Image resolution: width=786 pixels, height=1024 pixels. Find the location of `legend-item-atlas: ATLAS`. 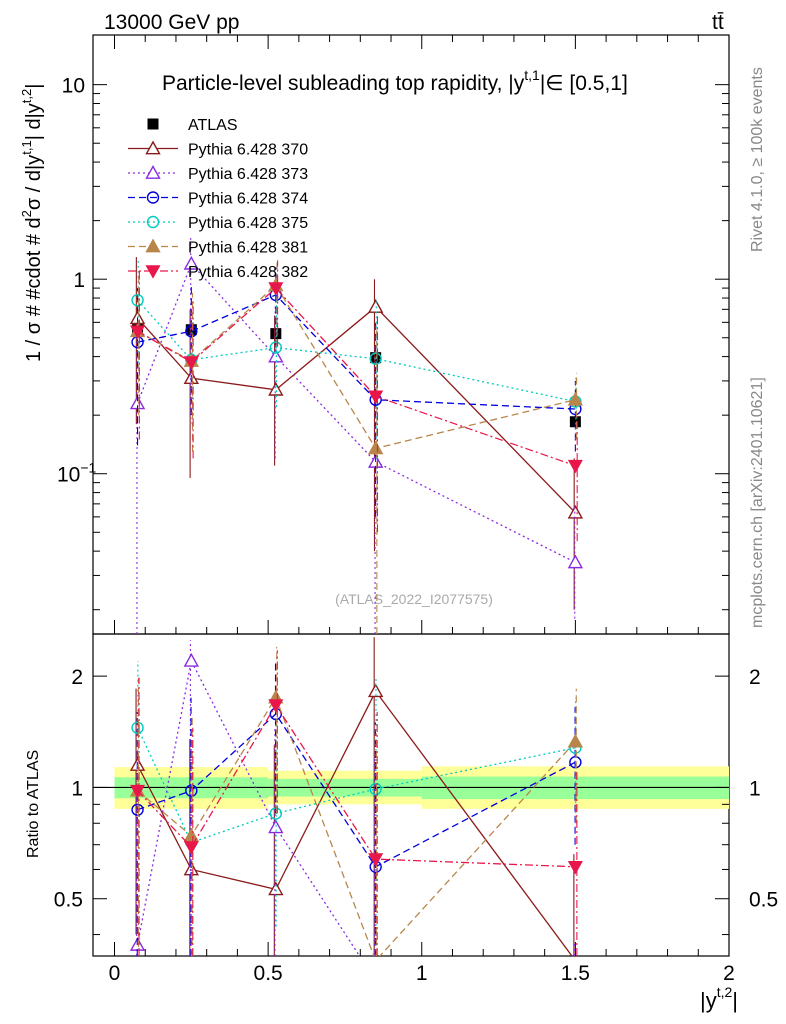

legend-item-atlas: ATLAS is located at coordinates (192, 125).